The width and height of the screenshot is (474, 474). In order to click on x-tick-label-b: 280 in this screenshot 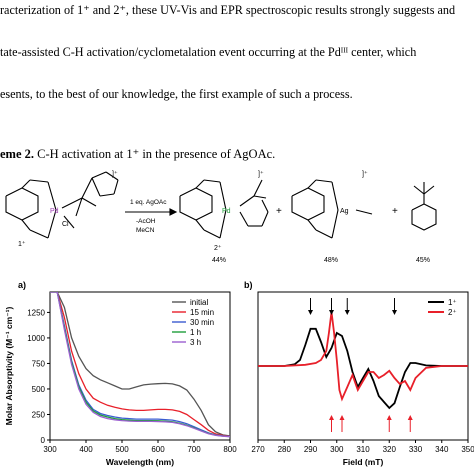, I will do `click(285, 449)`.